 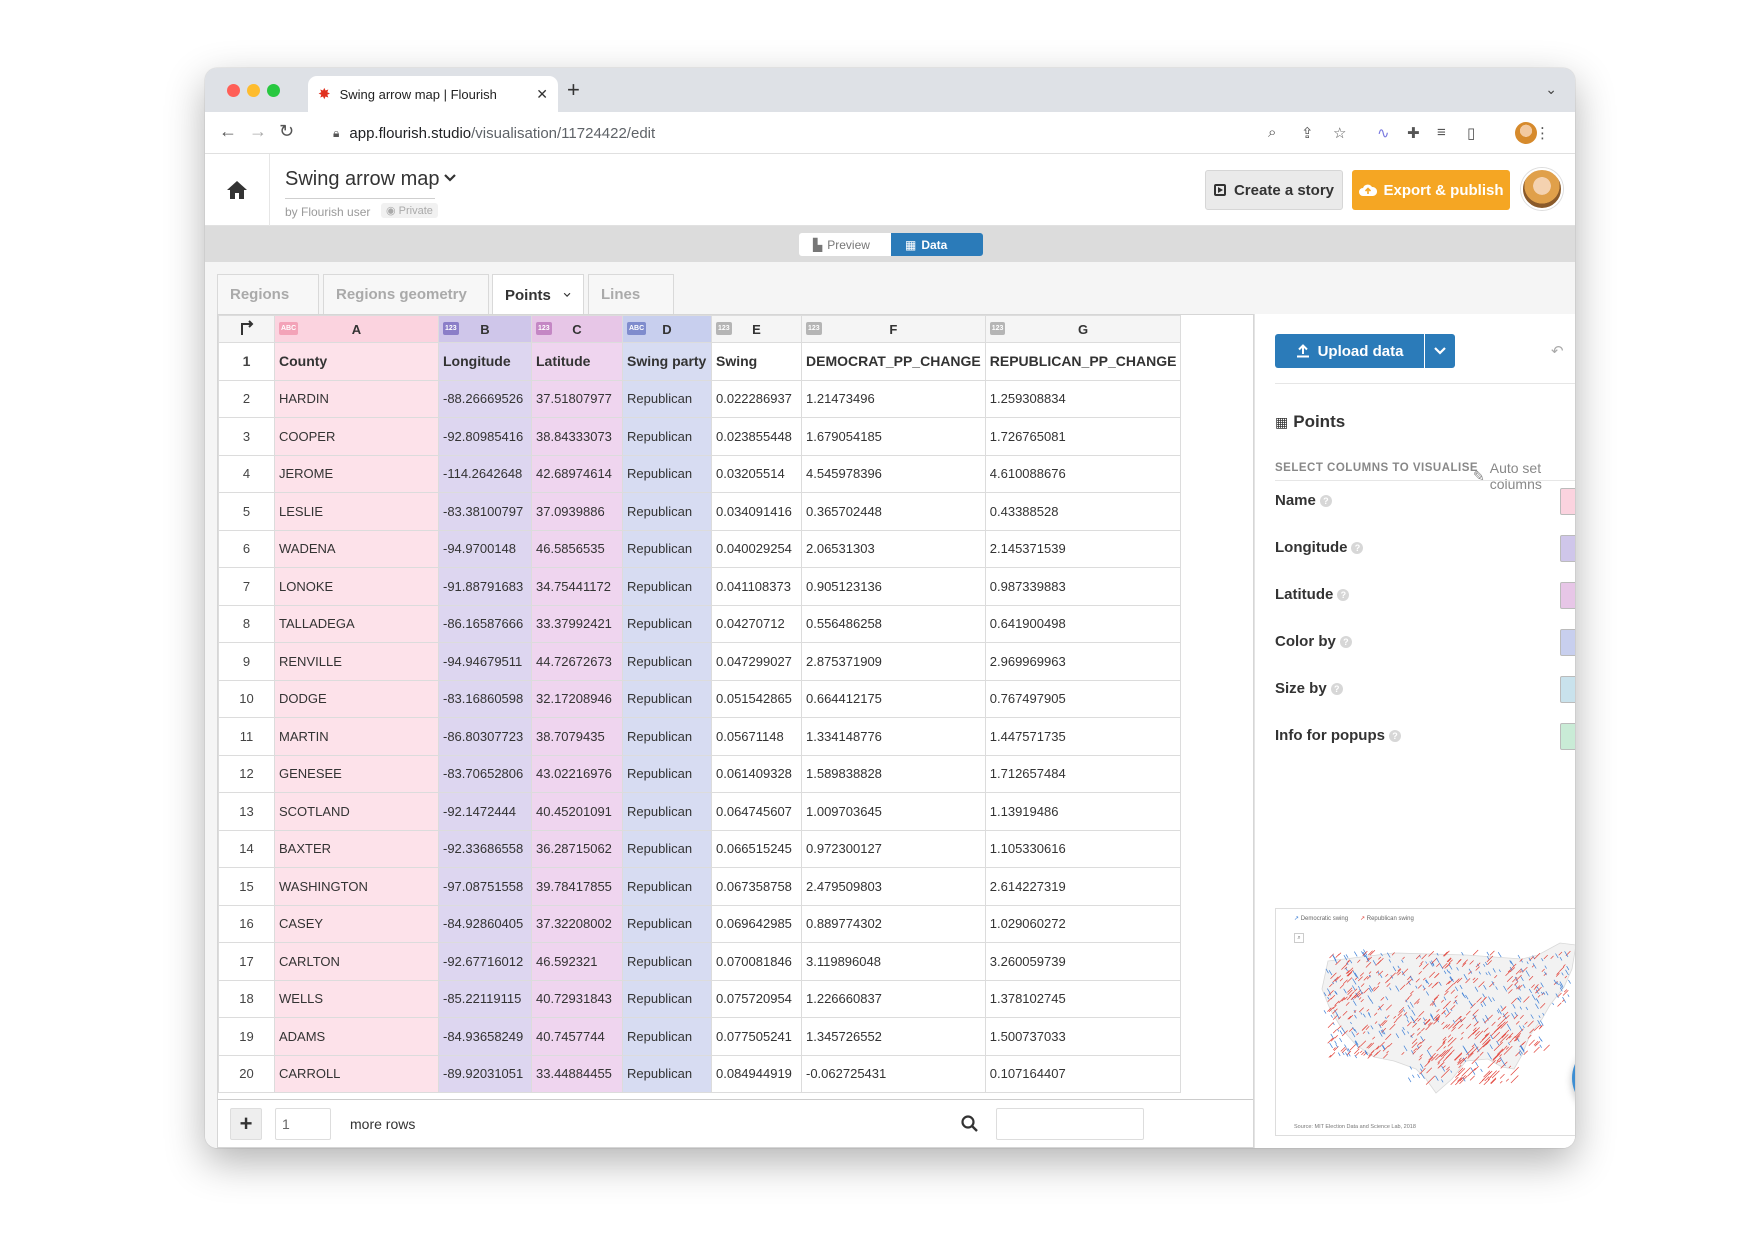 I want to click on sheet-tab-points: Points, so click(x=538, y=294).